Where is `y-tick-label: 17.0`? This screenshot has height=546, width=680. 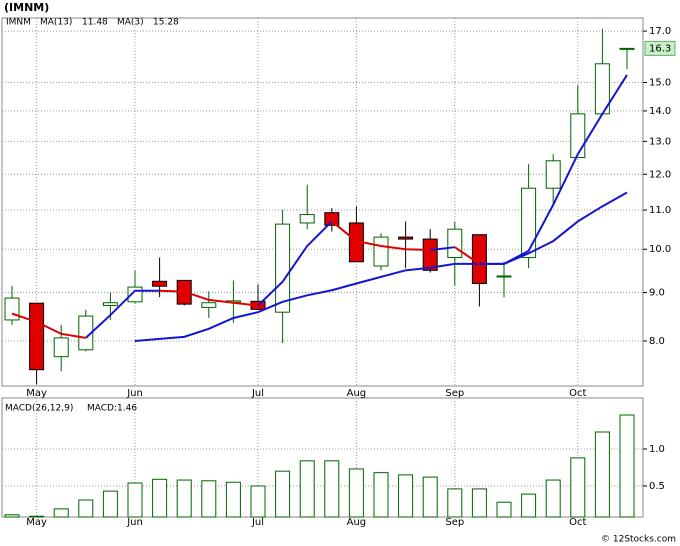
y-tick-label: 17.0 is located at coordinates (660, 31).